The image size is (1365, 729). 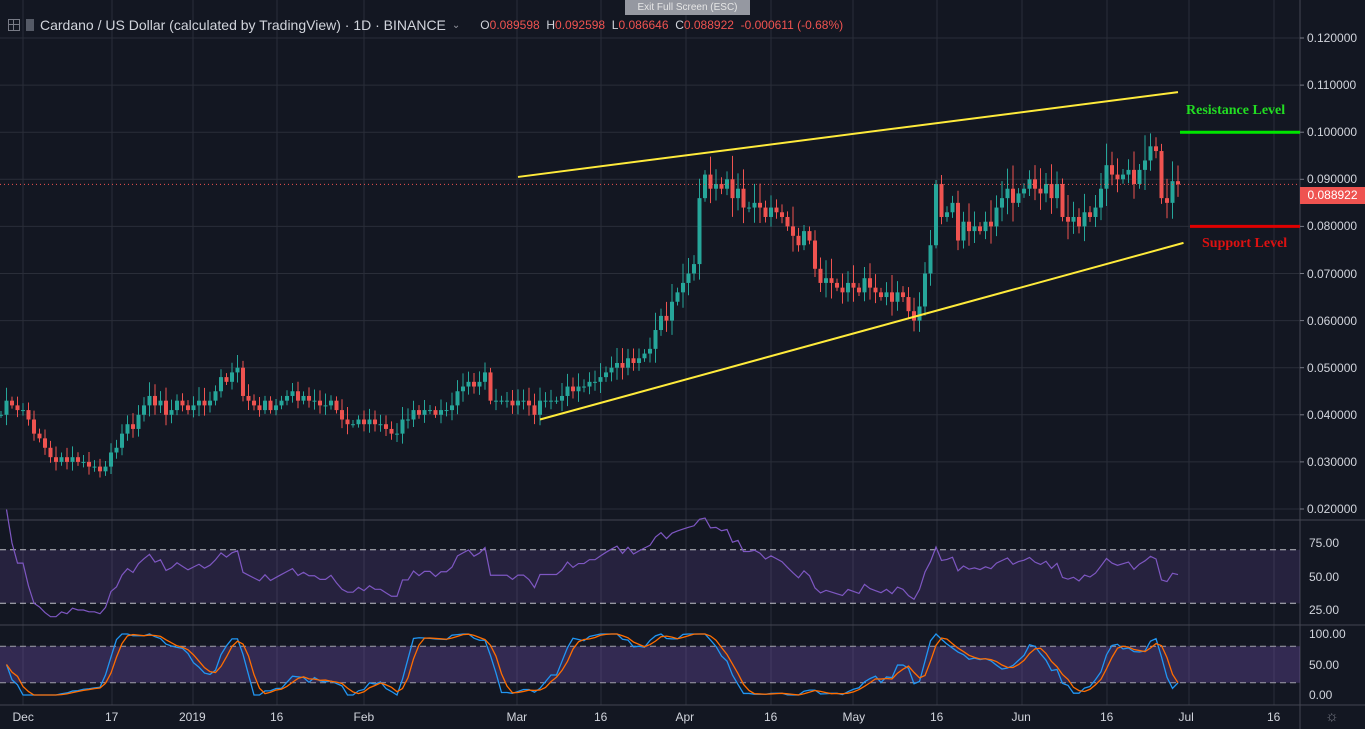 What do you see at coordinates (685, 717) in the screenshot?
I see `time-axis-label: Apr` at bounding box center [685, 717].